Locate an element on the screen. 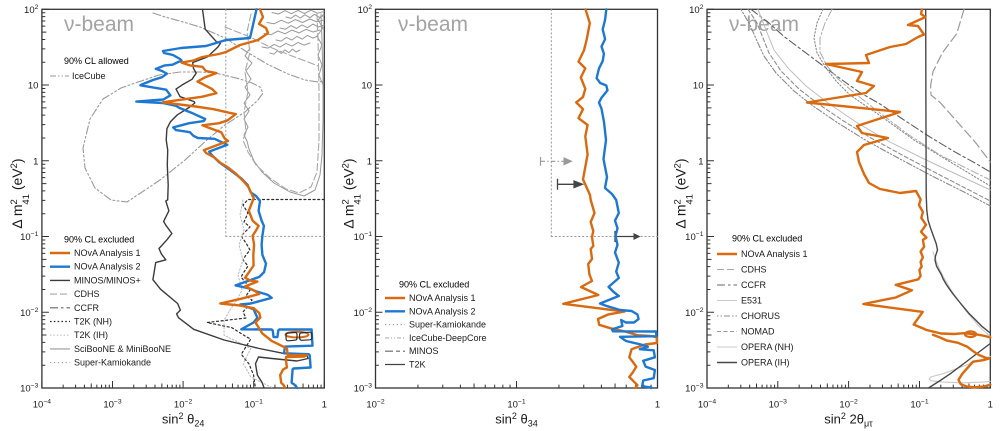 This screenshot has height=431, width=1000. svg-text: OPERA (NH) is located at coordinates (767, 347).